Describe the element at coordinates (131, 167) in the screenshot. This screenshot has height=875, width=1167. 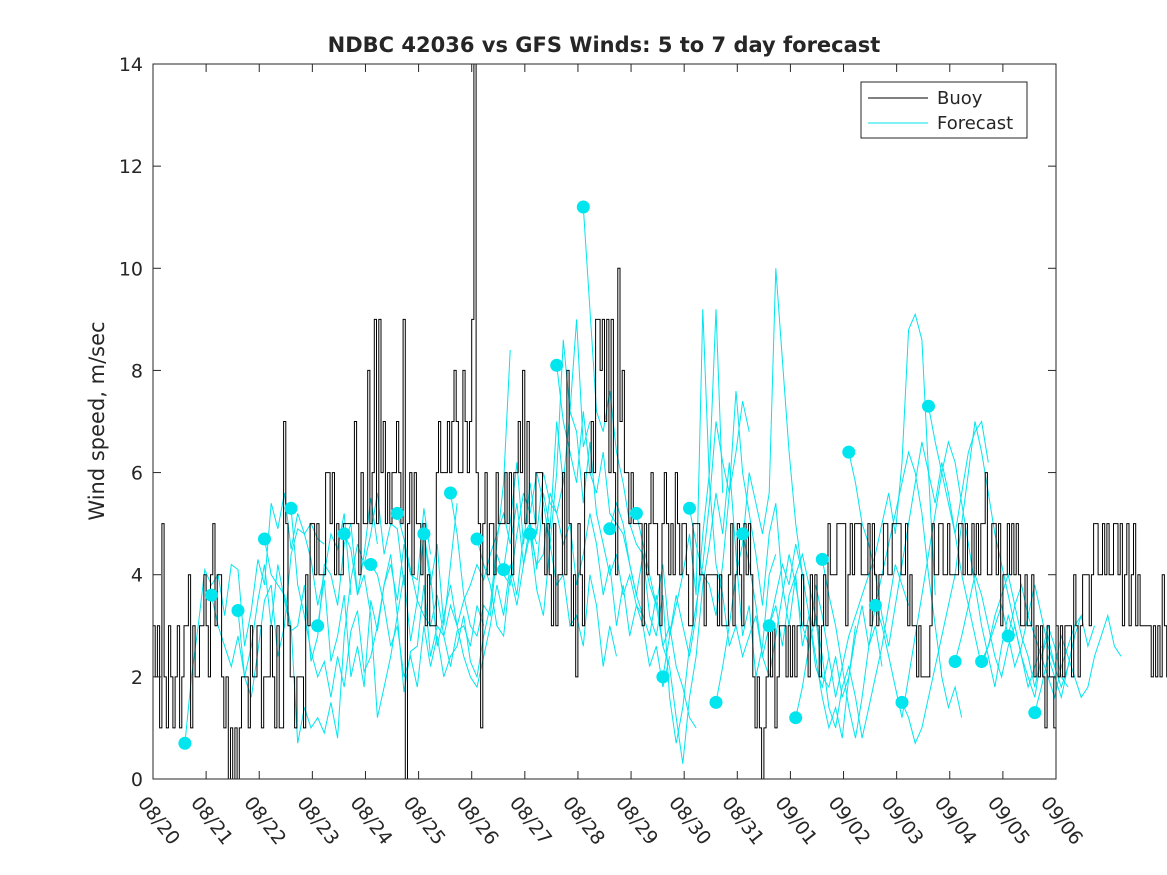
I see `y-tick-label: 12` at that location.